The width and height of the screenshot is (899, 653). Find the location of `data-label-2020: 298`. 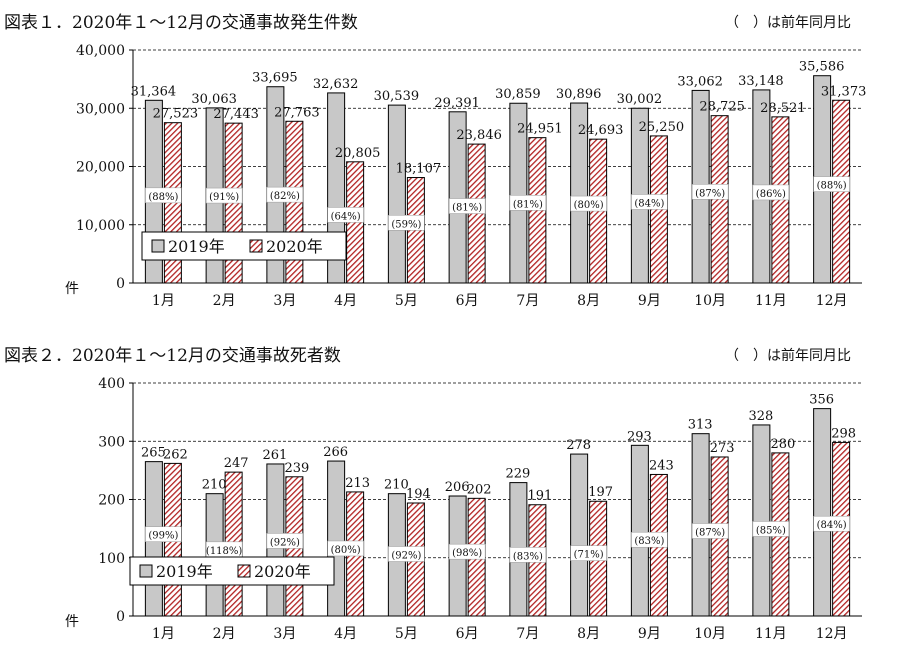

data-label-2020: 298 is located at coordinates (843, 433).